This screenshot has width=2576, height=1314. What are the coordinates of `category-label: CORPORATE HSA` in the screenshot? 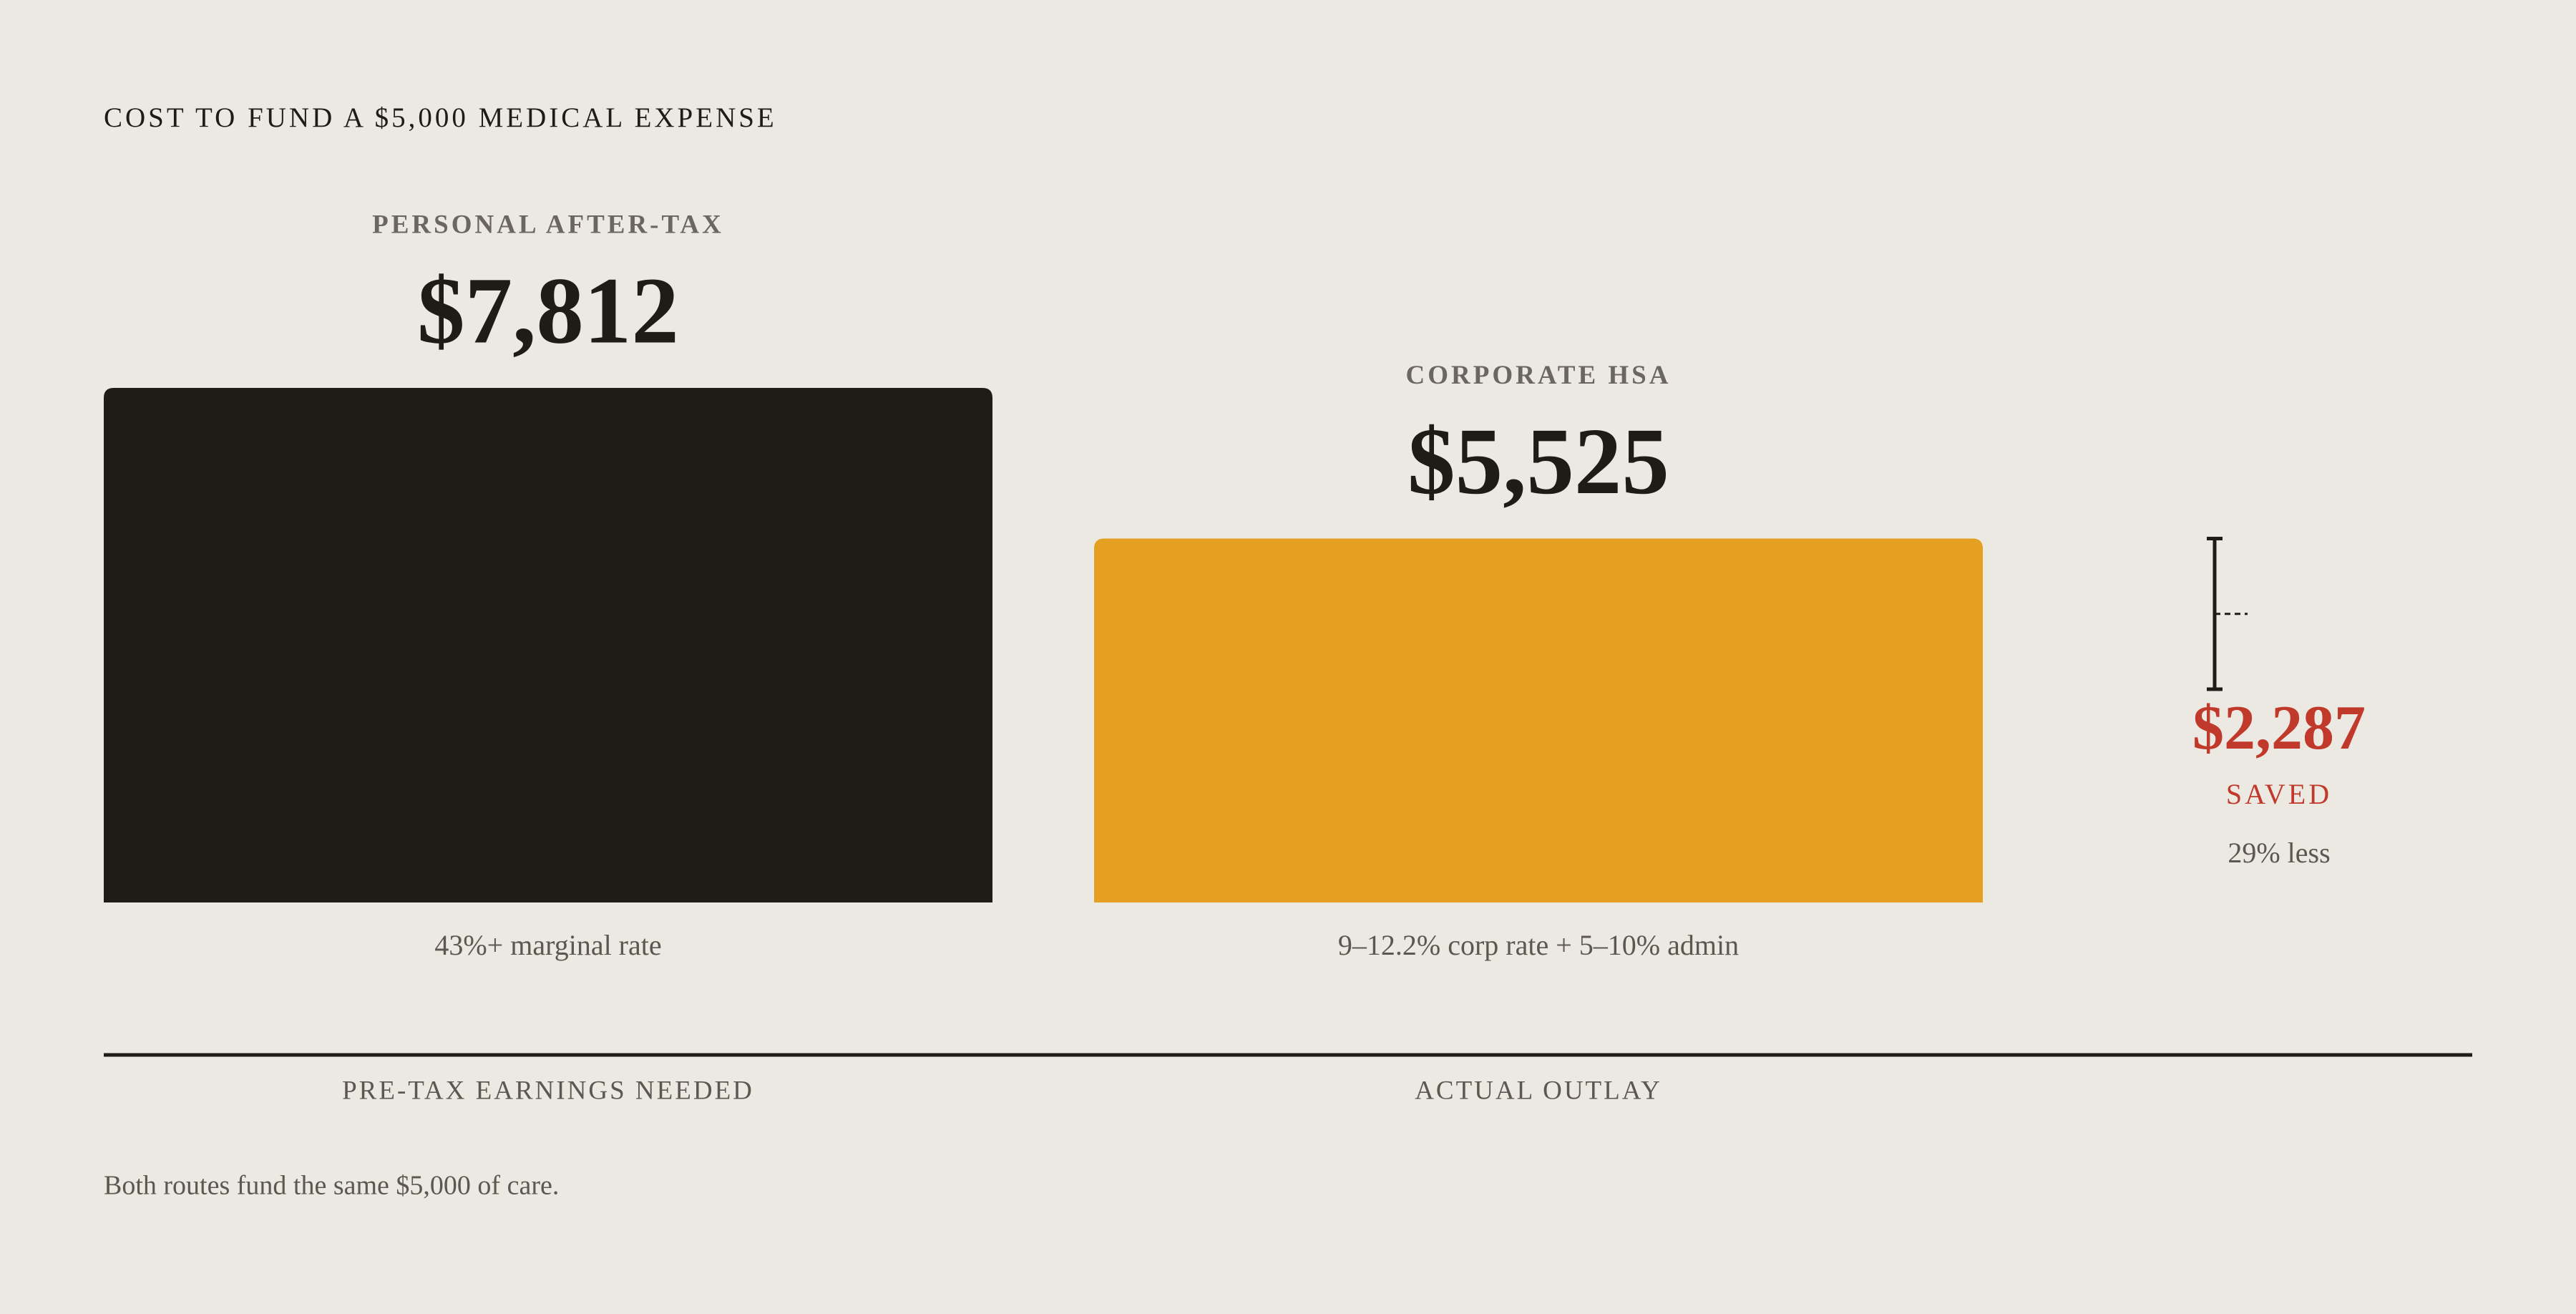 It's located at (1539, 375).